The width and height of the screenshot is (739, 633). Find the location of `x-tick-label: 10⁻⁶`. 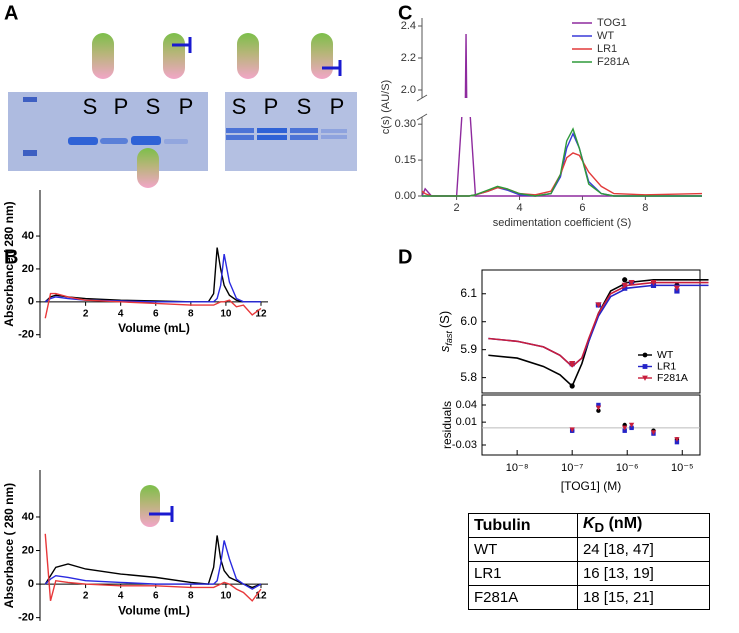

x-tick-label: 10⁻⁶ is located at coordinates (627, 468).